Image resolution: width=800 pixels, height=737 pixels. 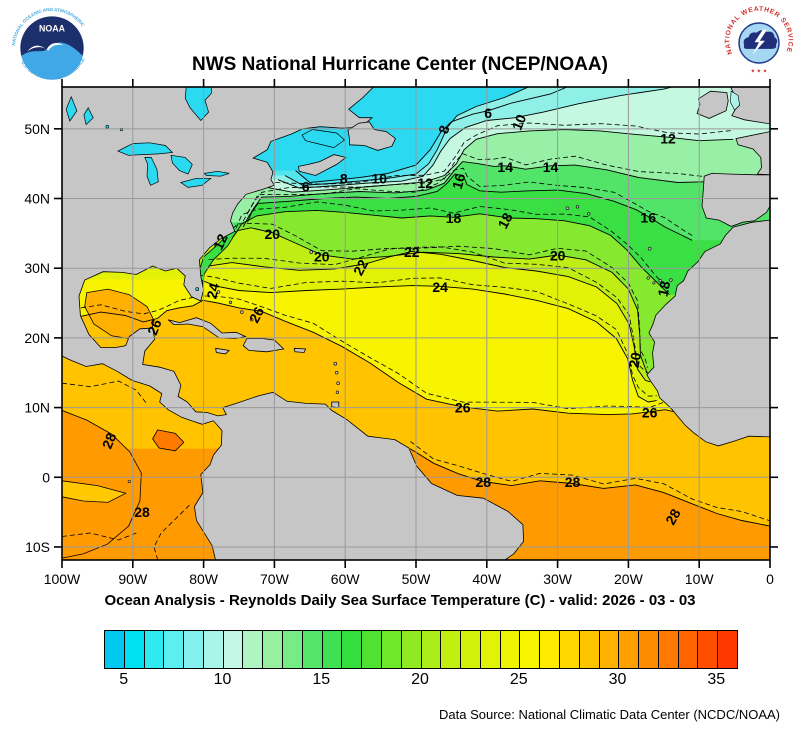 What do you see at coordinates (71, 108) in the screenshot?
I see `lake-winnipeg` at bounding box center [71, 108].